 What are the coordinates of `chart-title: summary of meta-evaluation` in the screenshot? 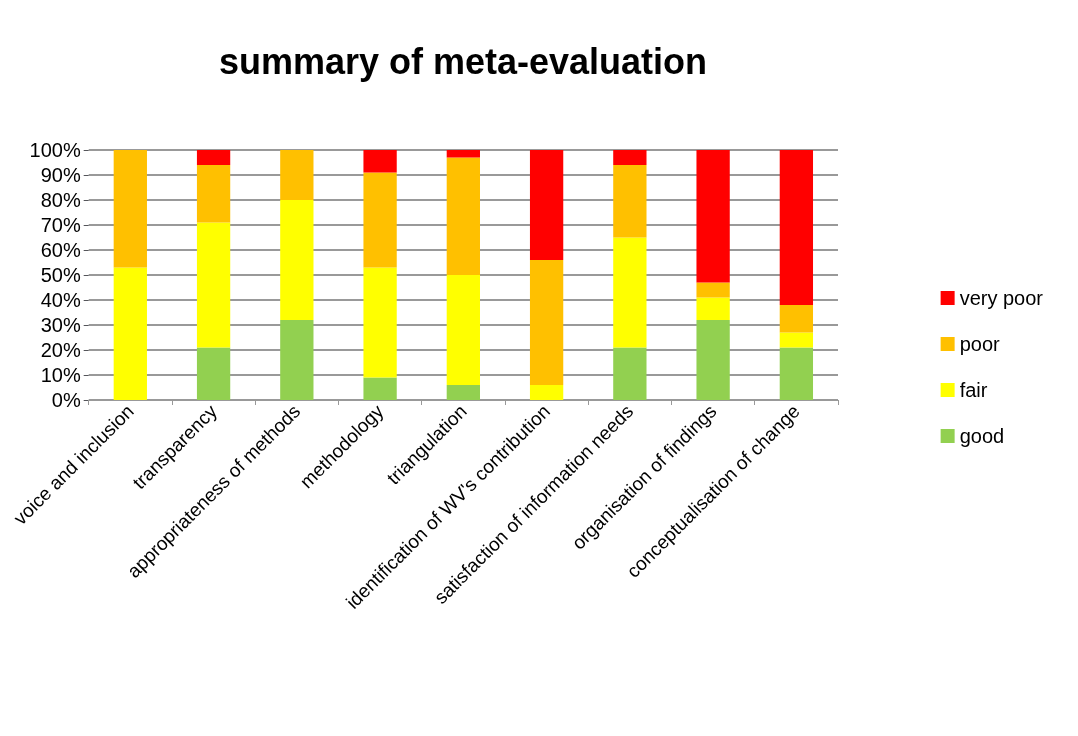 It's located at (463, 61).